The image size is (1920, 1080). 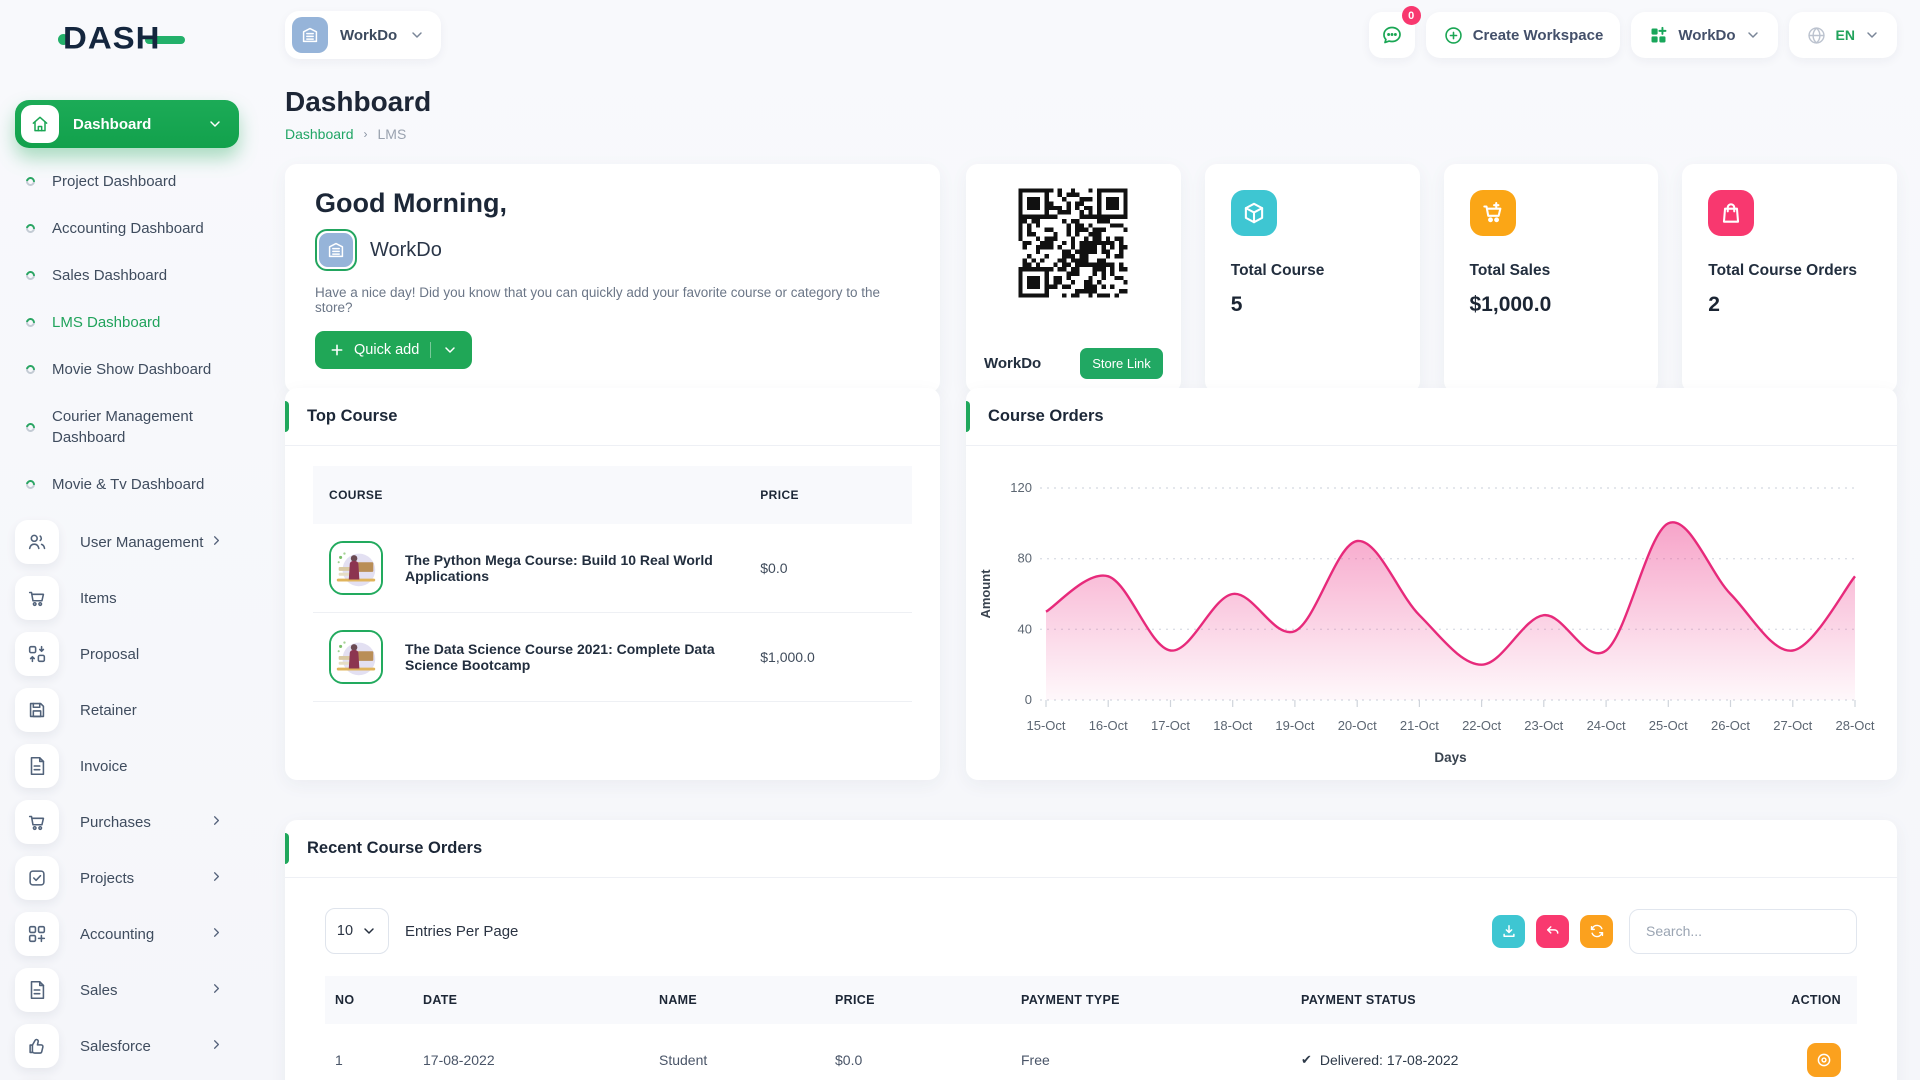 What do you see at coordinates (1658, 35) in the screenshot?
I see `grid-plus-icon` at bounding box center [1658, 35].